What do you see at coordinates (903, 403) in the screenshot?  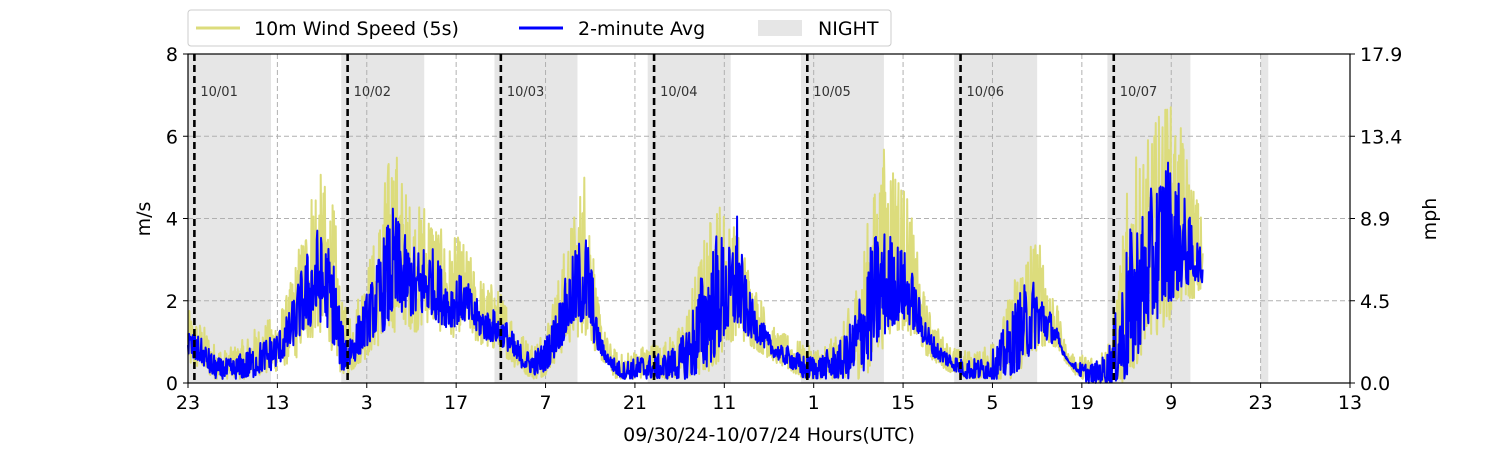 I see `x-tick-label: 15` at bounding box center [903, 403].